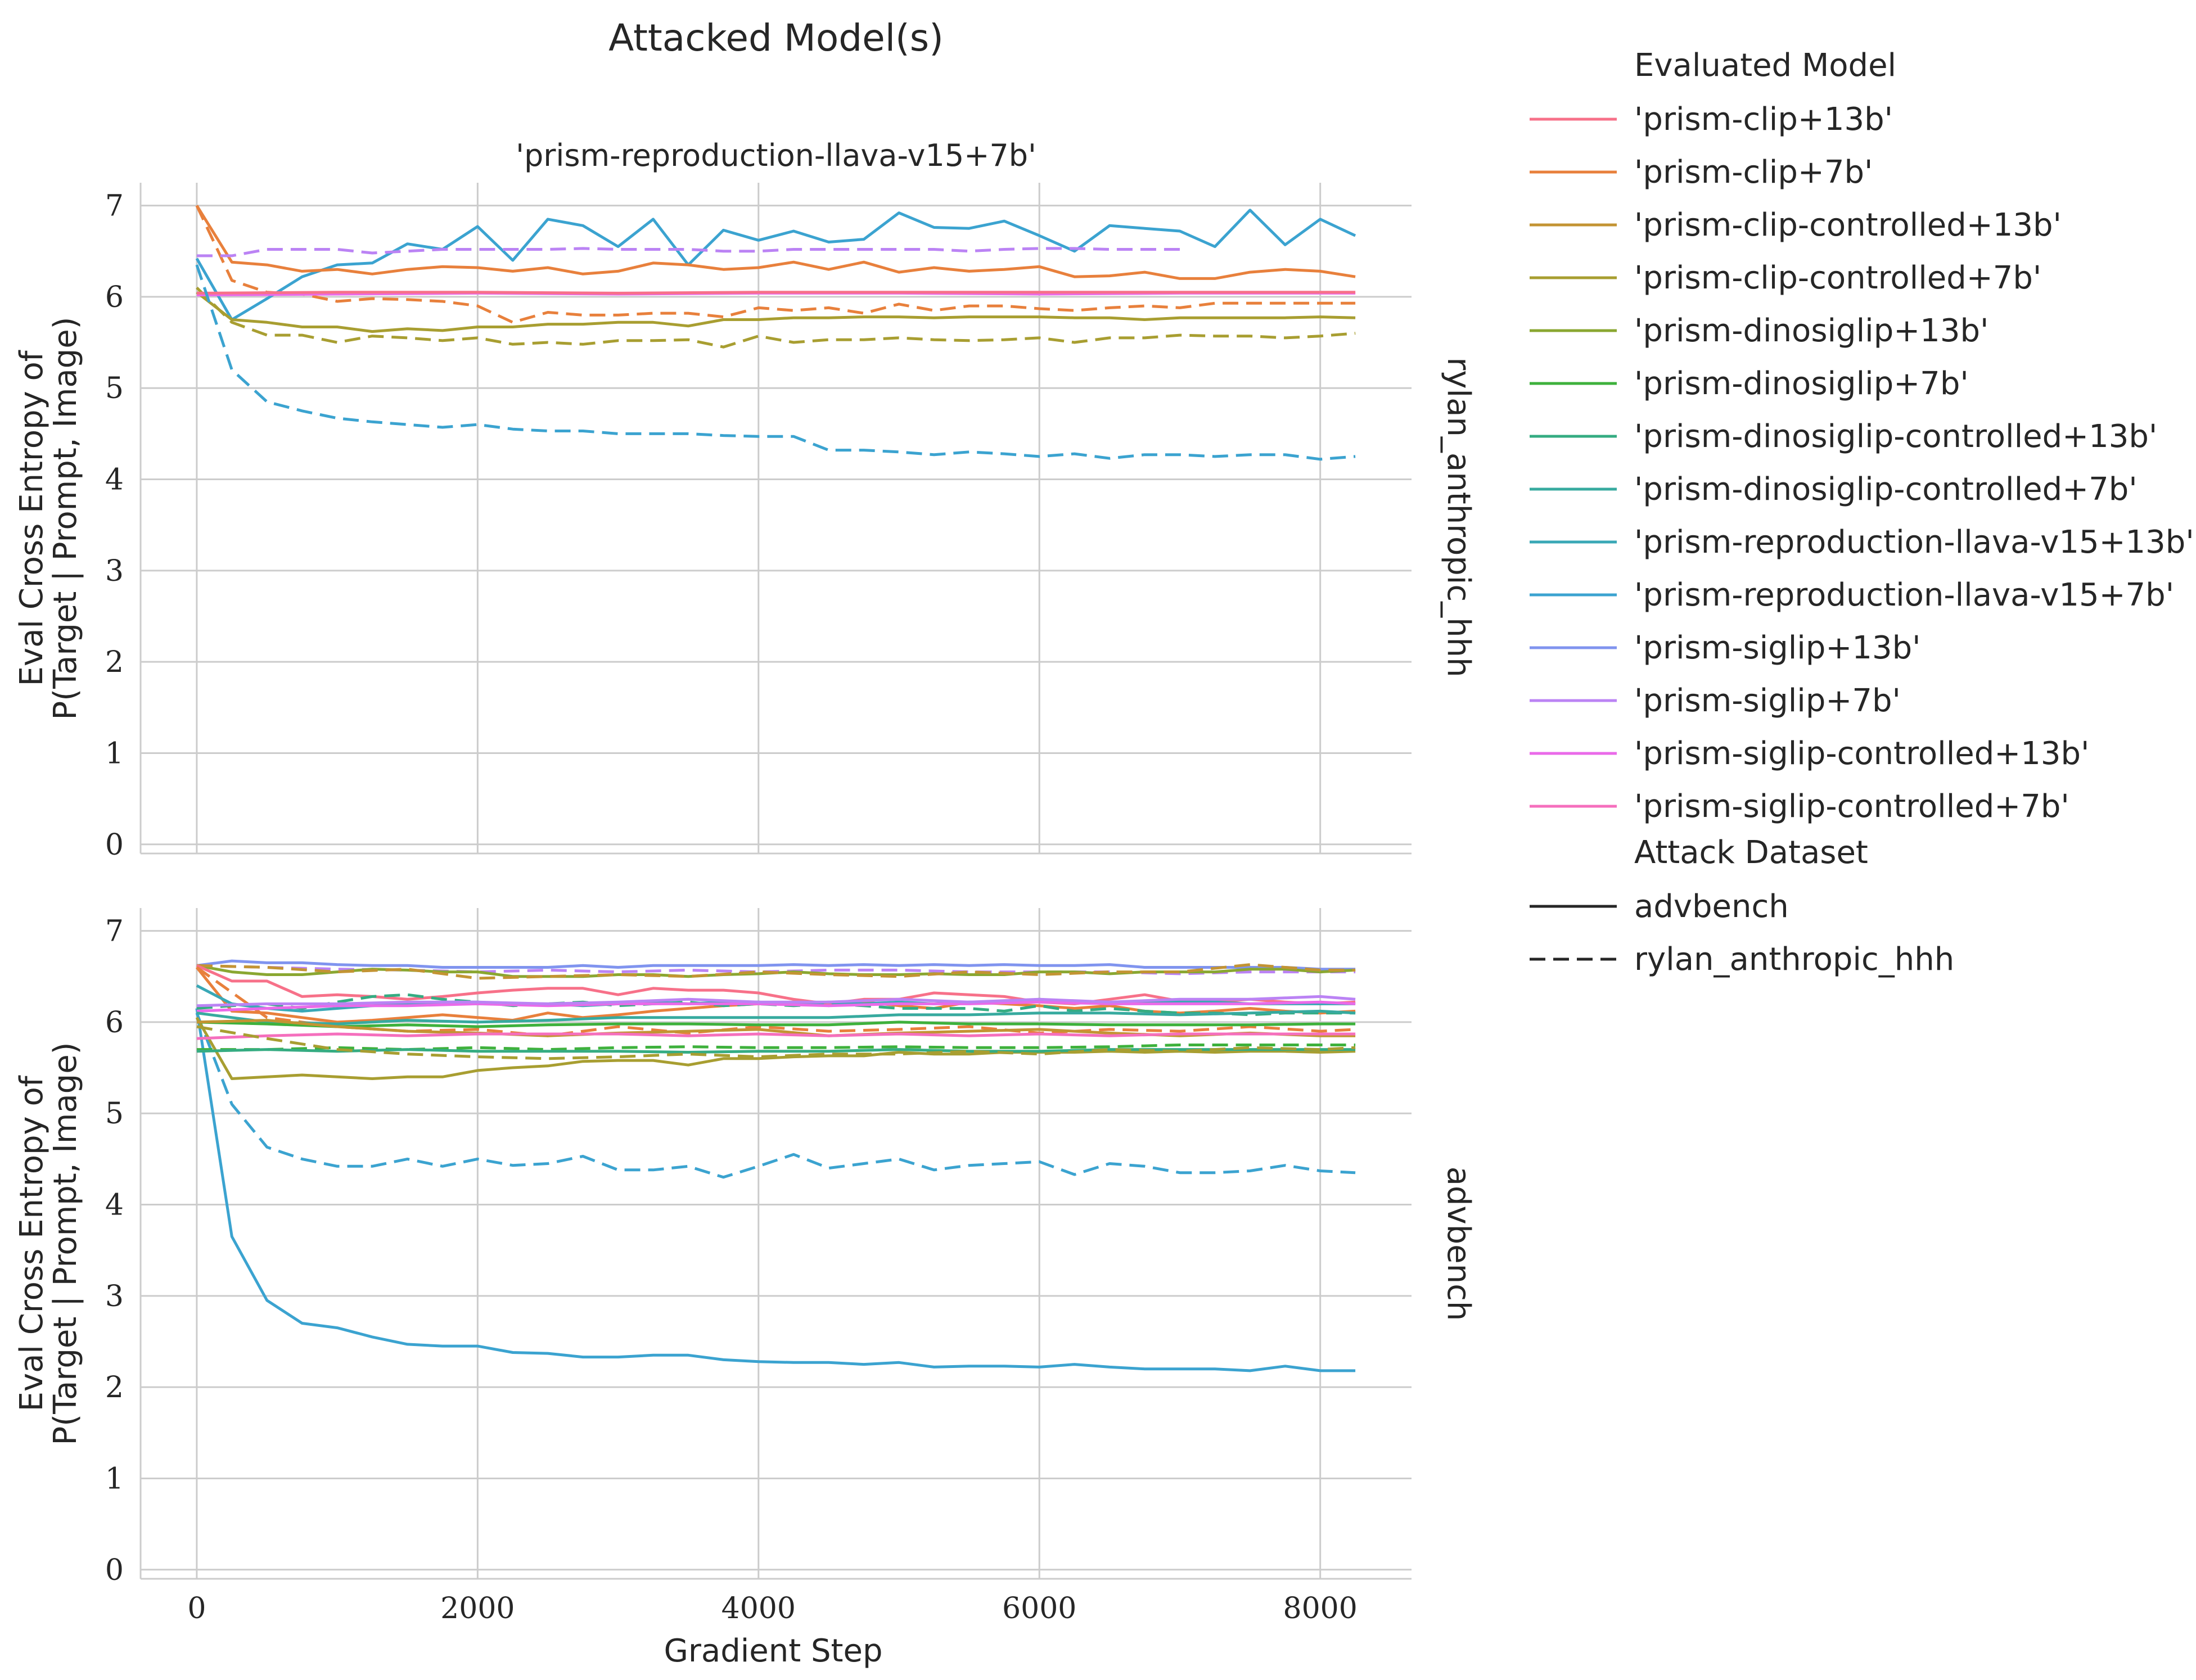  Describe the element at coordinates (1754, 172) in the screenshot. I see `legend-label: 'prism-clip+7b'` at that location.